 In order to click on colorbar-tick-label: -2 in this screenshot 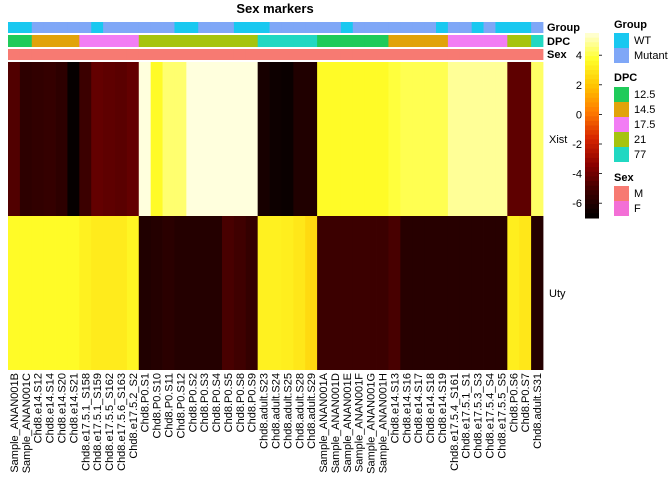, I will do `click(577, 145)`.